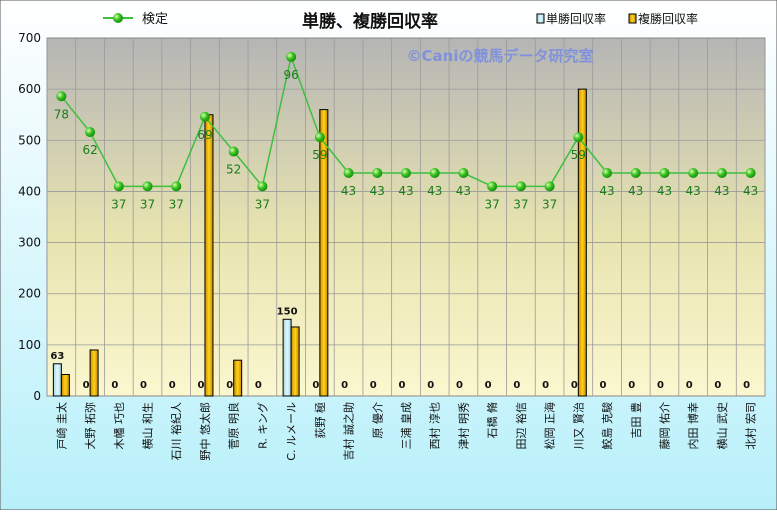  What do you see at coordinates (664, 426) in the screenshot?
I see `x-tick-label: 藤岡 佑介` at bounding box center [664, 426].